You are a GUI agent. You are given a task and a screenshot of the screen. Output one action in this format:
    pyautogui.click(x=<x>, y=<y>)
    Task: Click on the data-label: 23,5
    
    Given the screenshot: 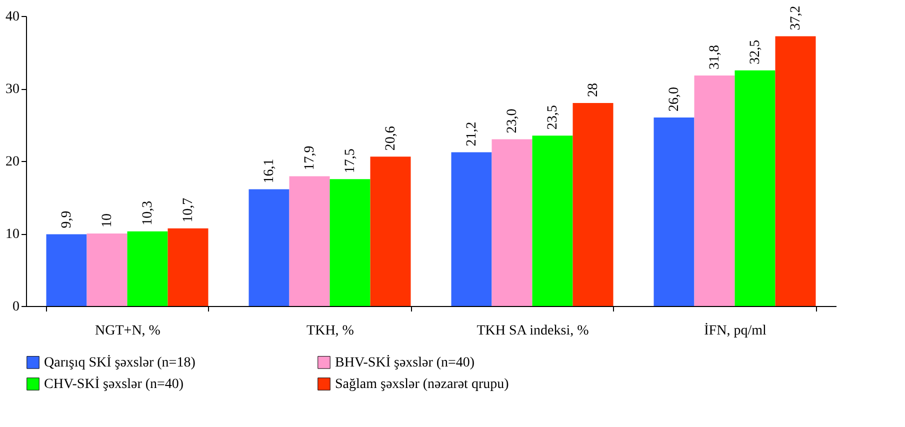 What is the action you would take?
    pyautogui.click(x=553, y=117)
    